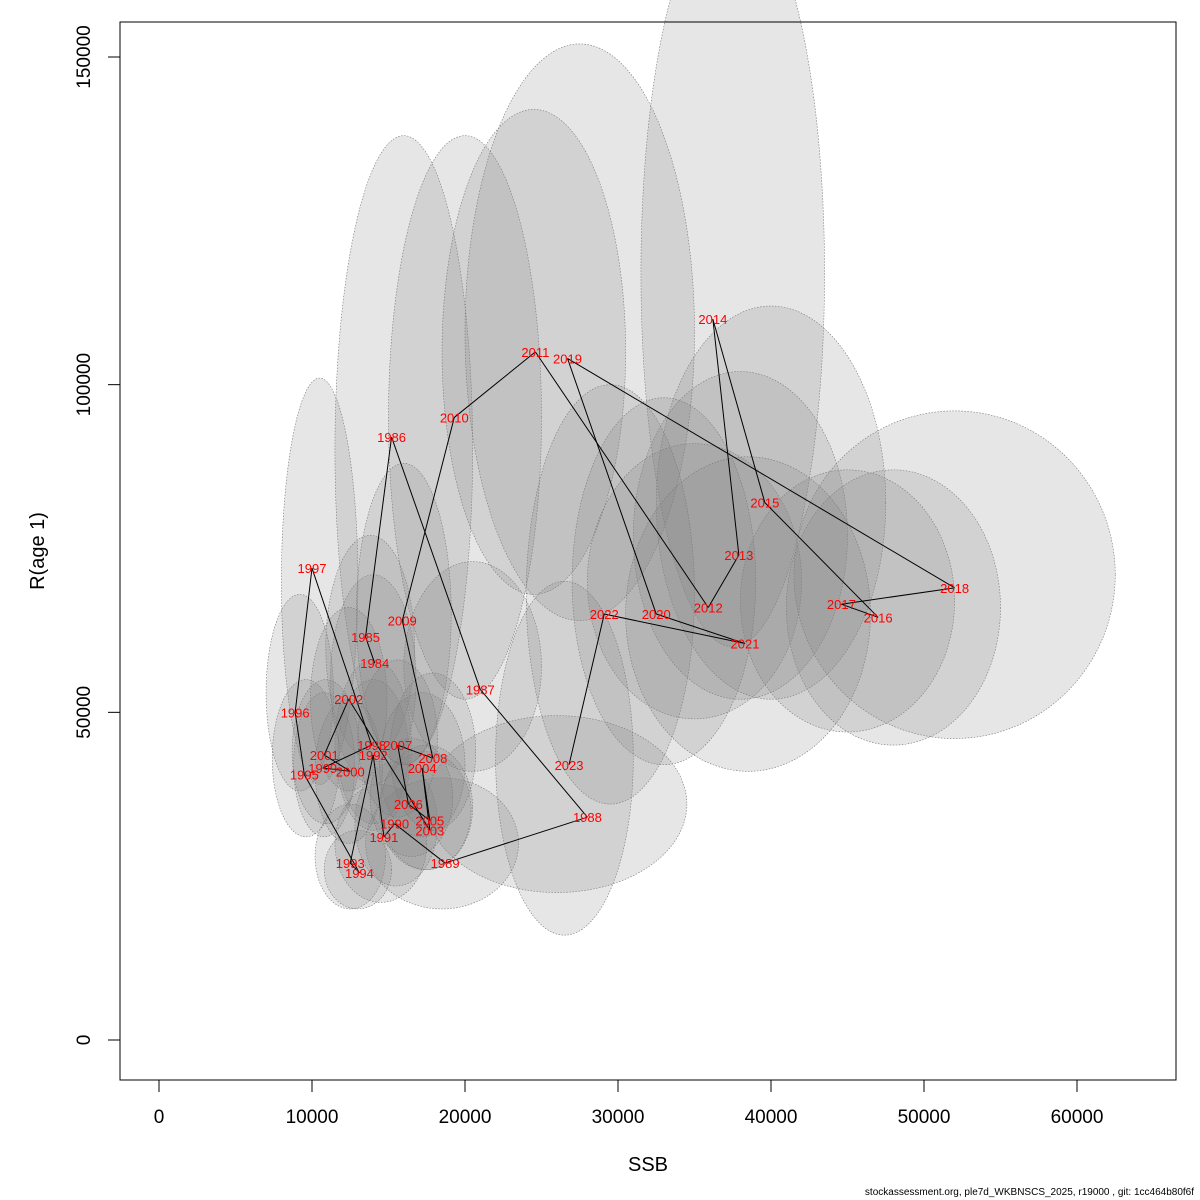  Describe the element at coordinates (428, 519) in the screenshot. I see `trajectory-segment-2009-2010` at that location.